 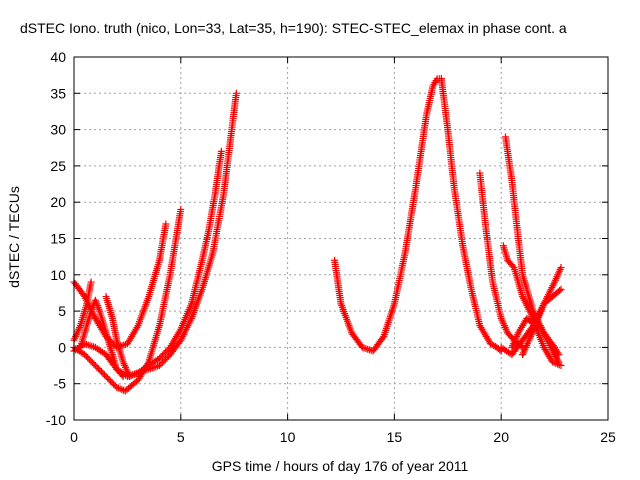 What do you see at coordinates (395, 437) in the screenshot?
I see `x-tick-label: 15` at bounding box center [395, 437].